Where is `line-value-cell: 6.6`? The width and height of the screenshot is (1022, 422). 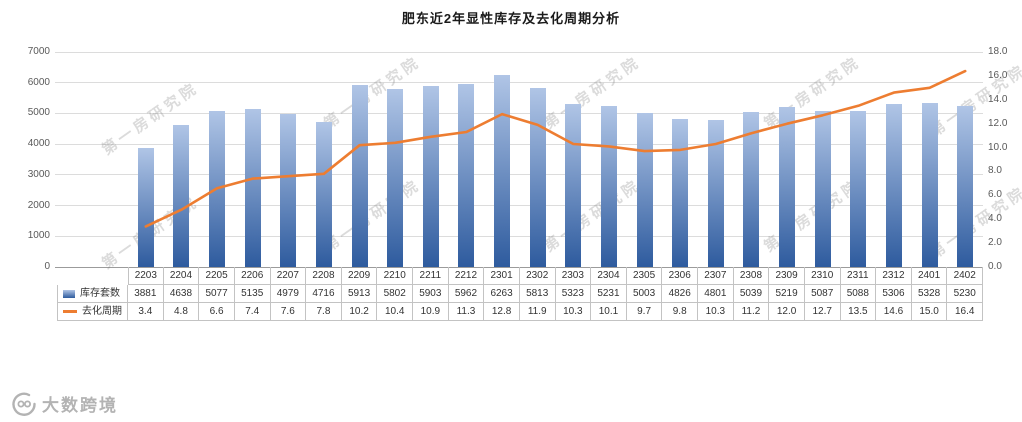
line-value-cell: 6.6 is located at coordinates (217, 312).